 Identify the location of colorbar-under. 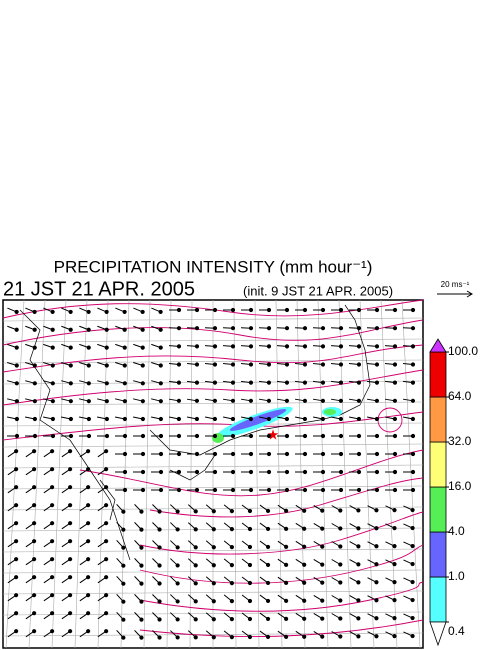
(438, 634).